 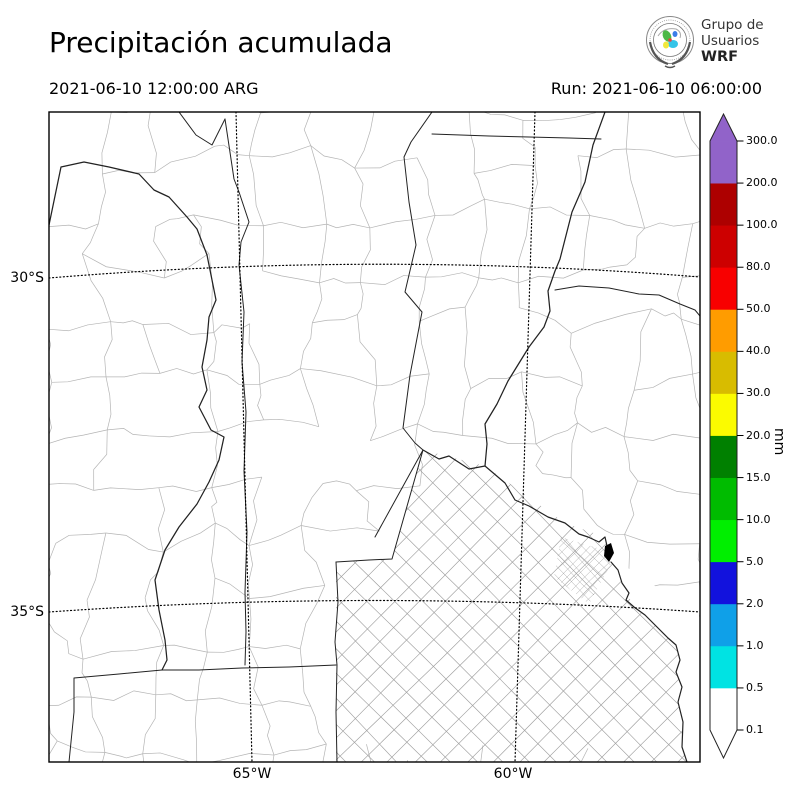 What do you see at coordinates (27, 278) in the screenshot?
I see `lat-tick-label: 30°S` at bounding box center [27, 278].